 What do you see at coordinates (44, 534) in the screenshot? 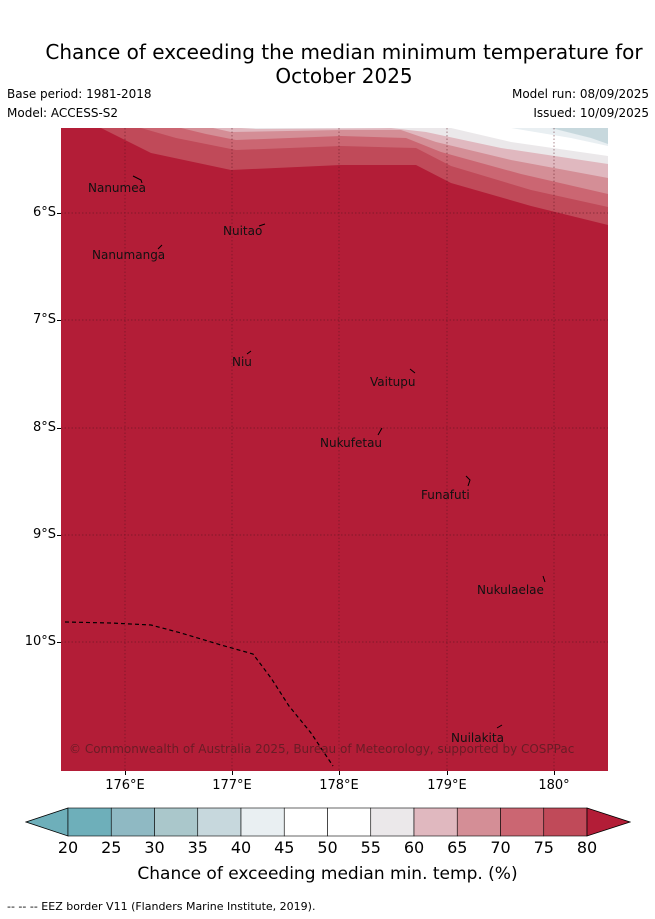
I see `lat-label-9s: 9°S` at bounding box center [44, 534].